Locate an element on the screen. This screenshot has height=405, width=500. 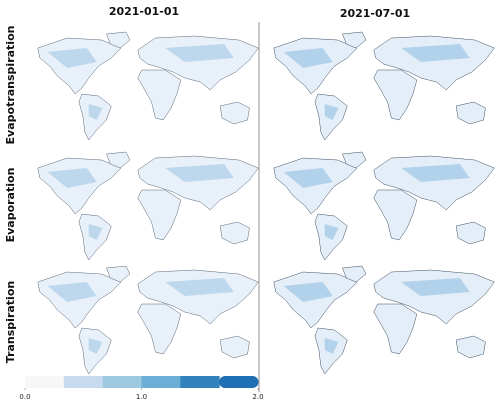
colorbar: 0.0 1.0 2.0 is located at coordinates (141, 388).